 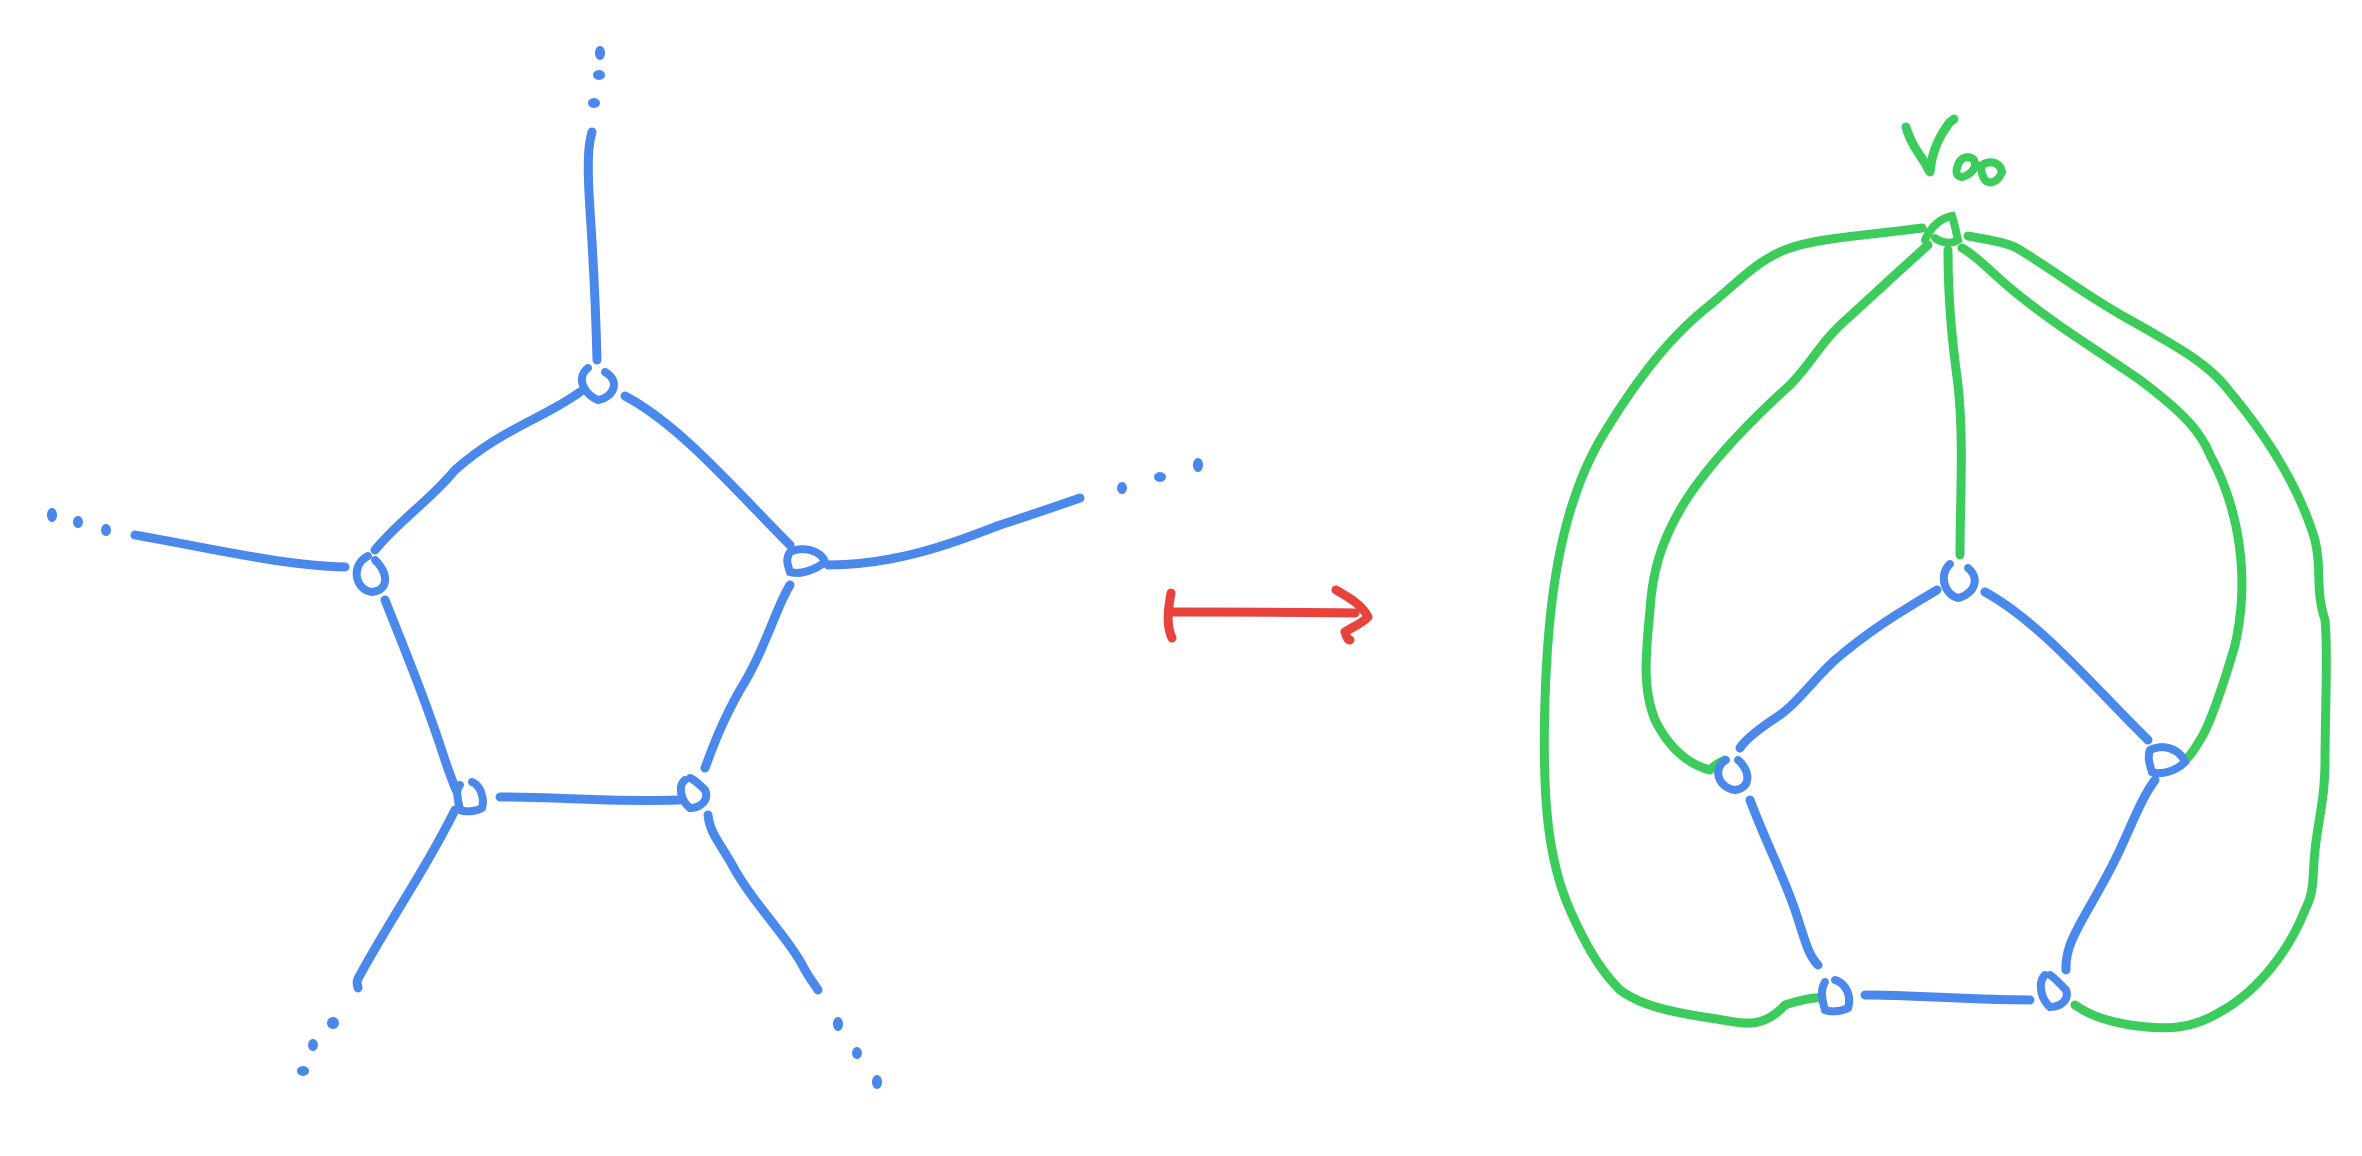 I want to click on left-ellipsis-bottom-right, so click(x=857, y=1053).